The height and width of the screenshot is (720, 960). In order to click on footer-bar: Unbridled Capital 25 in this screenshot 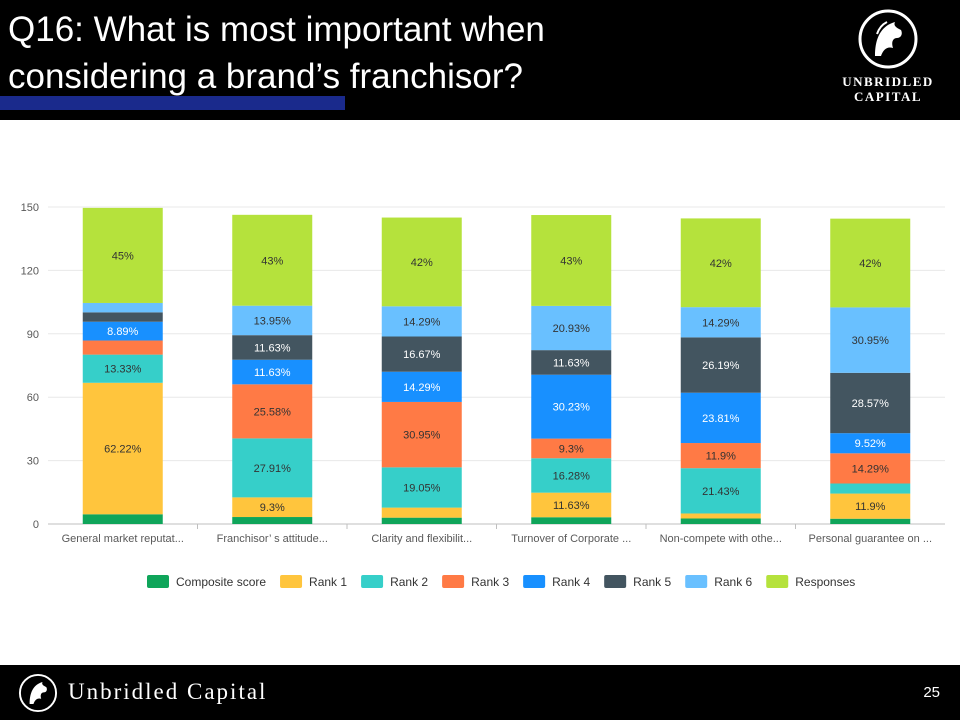, I will do `click(480, 692)`.